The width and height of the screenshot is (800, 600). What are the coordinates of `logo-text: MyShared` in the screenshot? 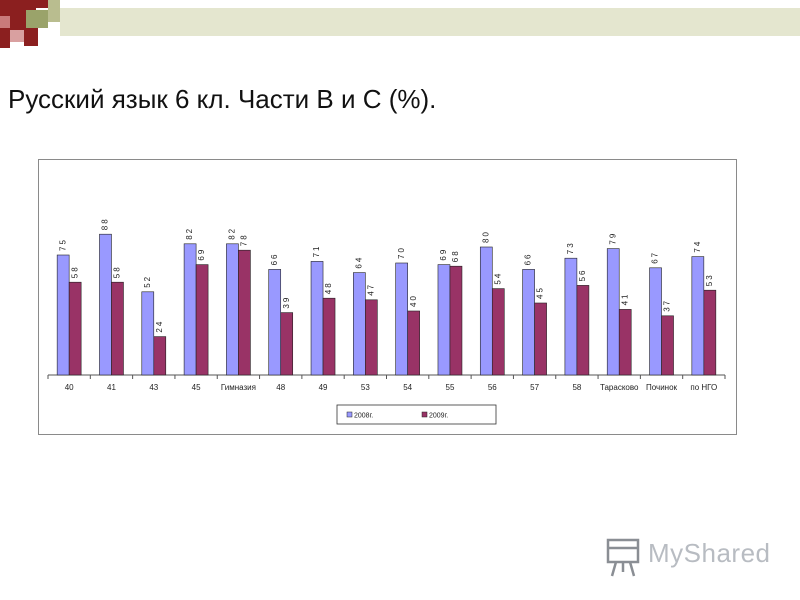 It's located at (709, 553).